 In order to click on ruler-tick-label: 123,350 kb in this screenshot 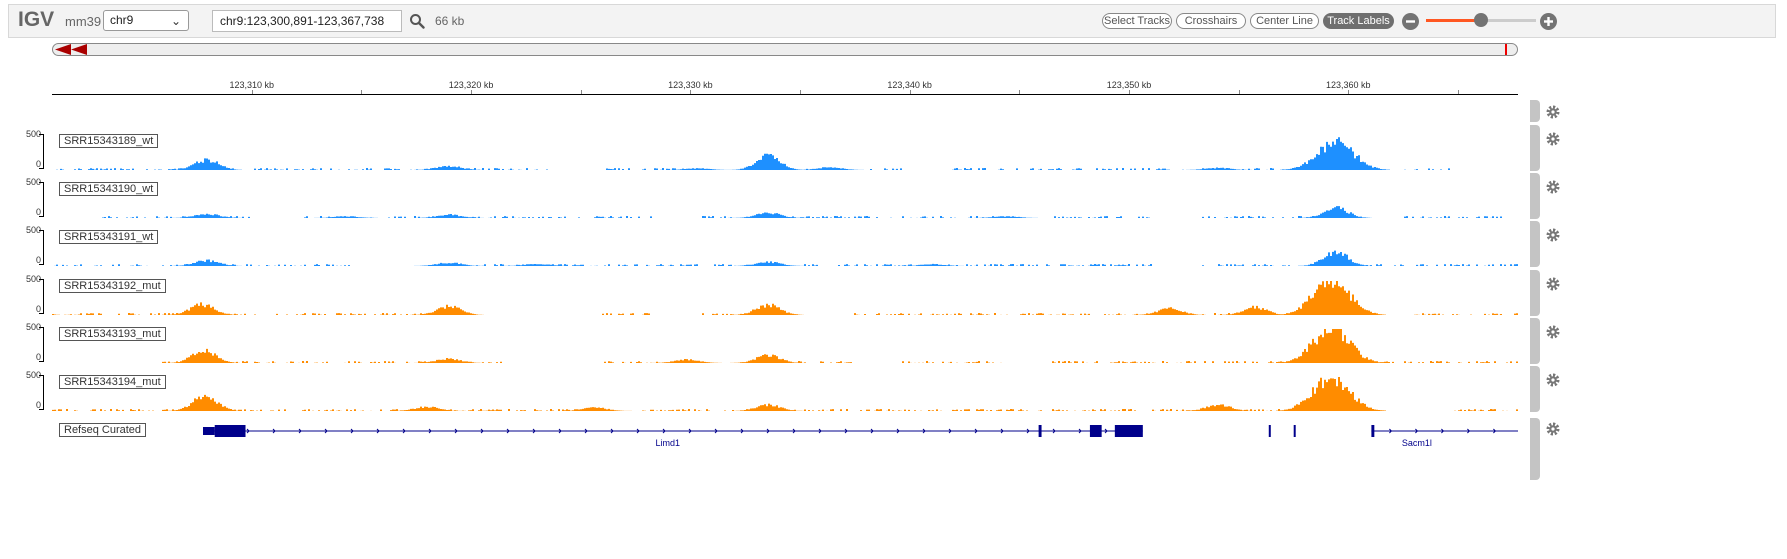, I will do `click(1129, 85)`.